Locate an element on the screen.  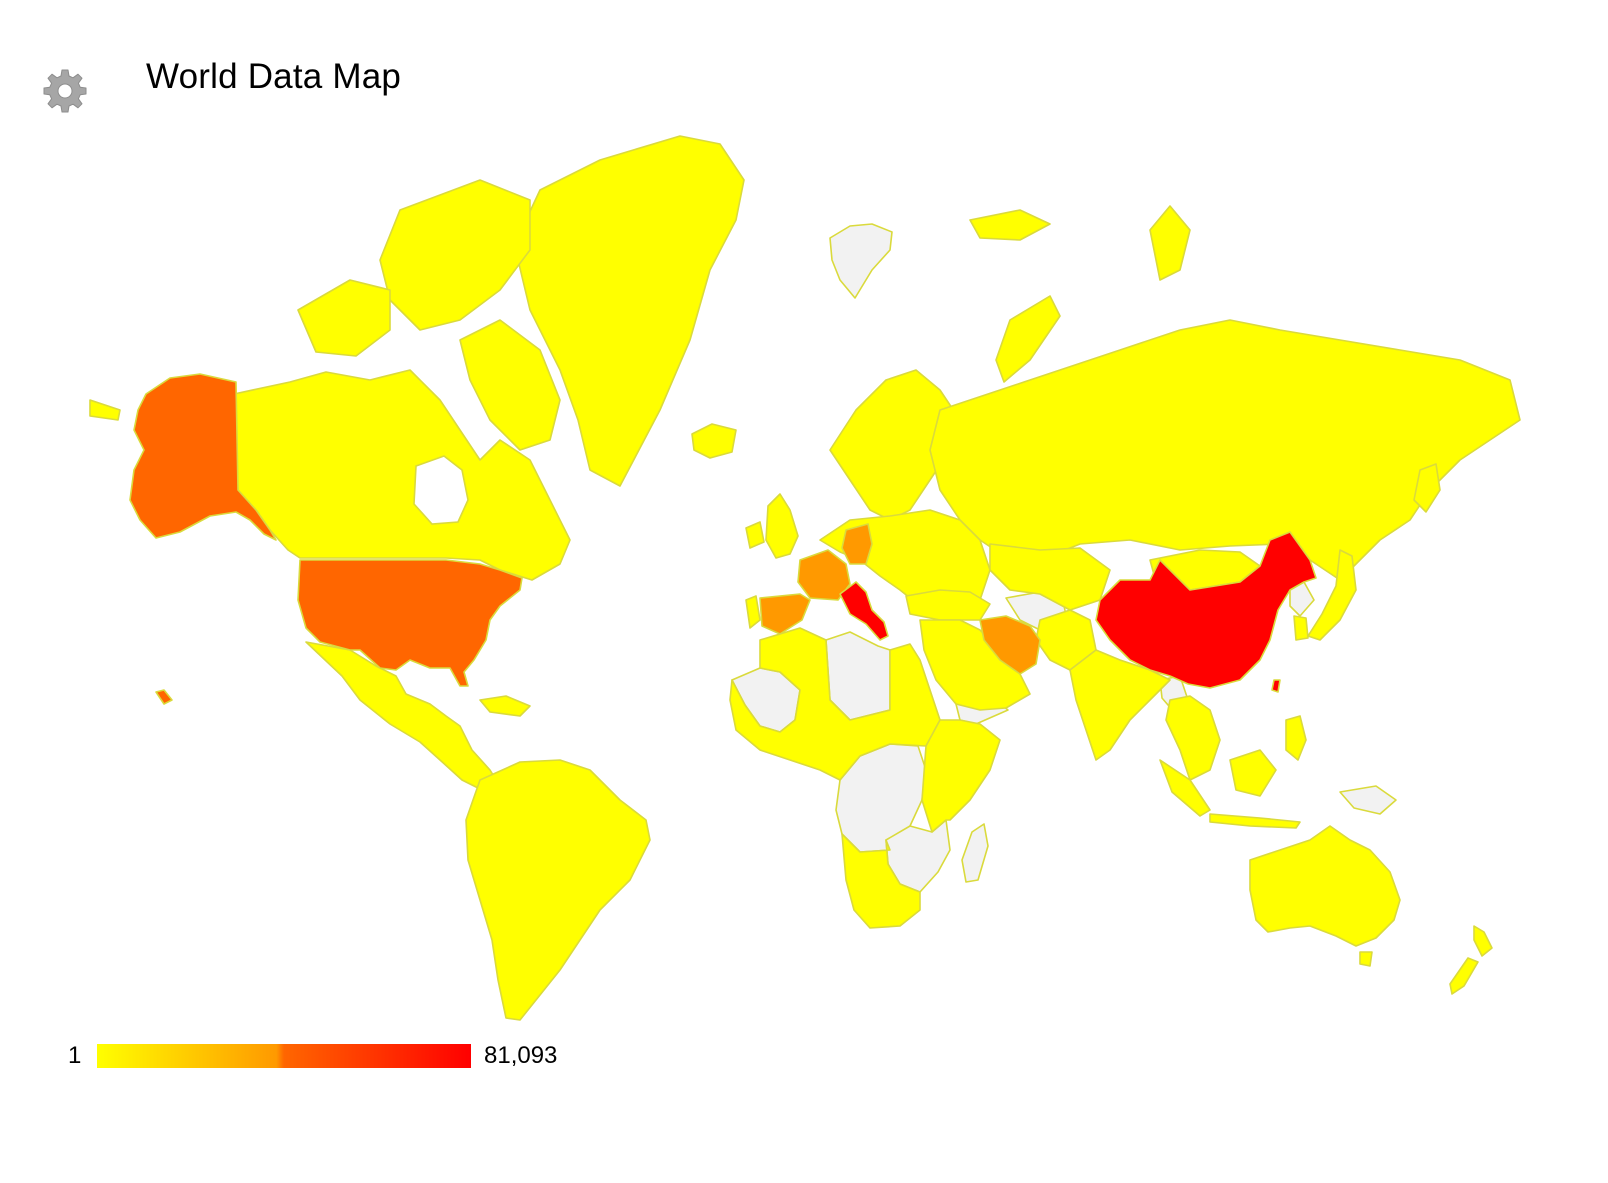
india is located at coordinates (1120, 705).